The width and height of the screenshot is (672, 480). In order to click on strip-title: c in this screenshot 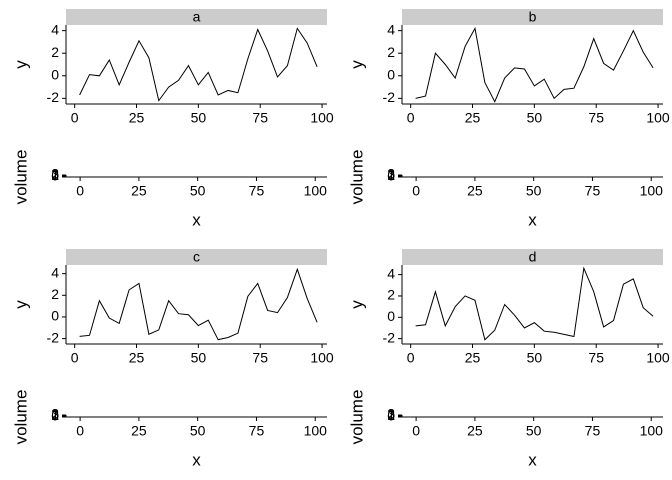, I will do `click(196, 257)`.